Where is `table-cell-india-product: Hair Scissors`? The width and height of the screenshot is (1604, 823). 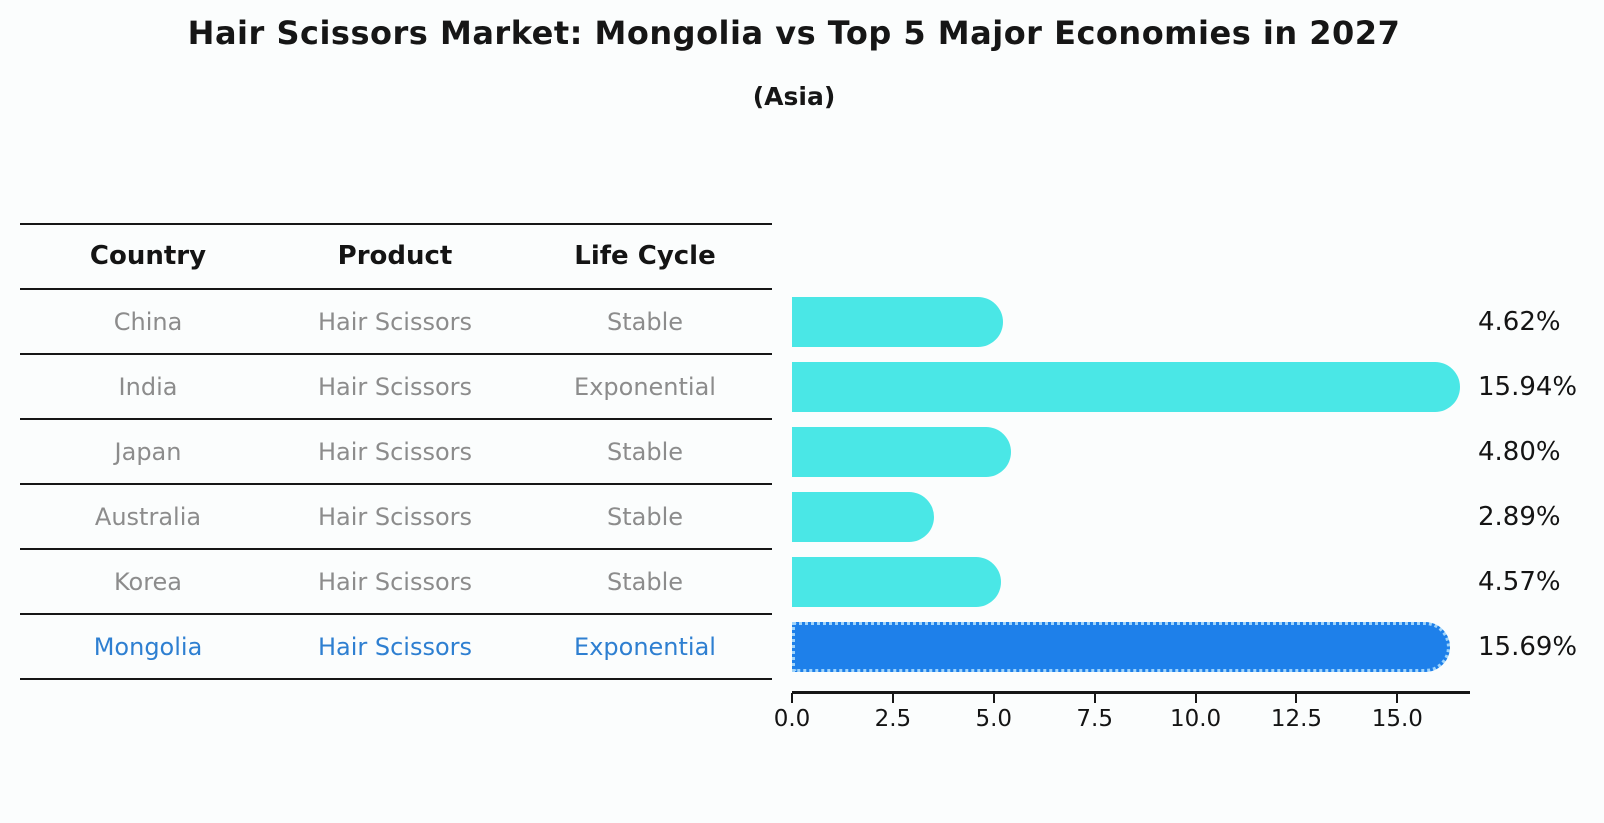 table-cell-india-product: Hair Scissors is located at coordinates (395, 386).